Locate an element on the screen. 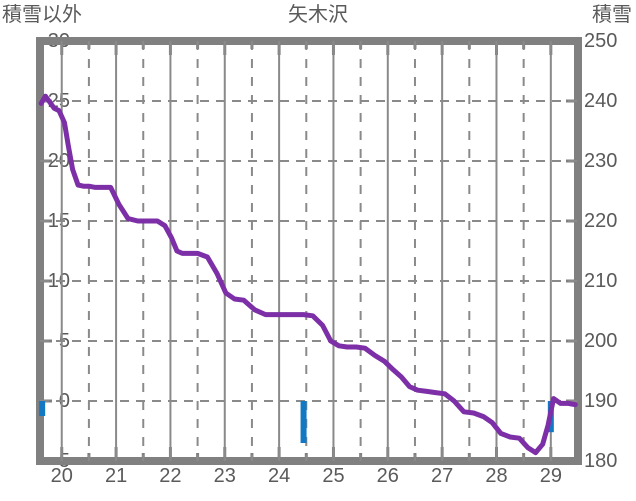  y-tick-right-230: 230 is located at coordinates (601, 161).